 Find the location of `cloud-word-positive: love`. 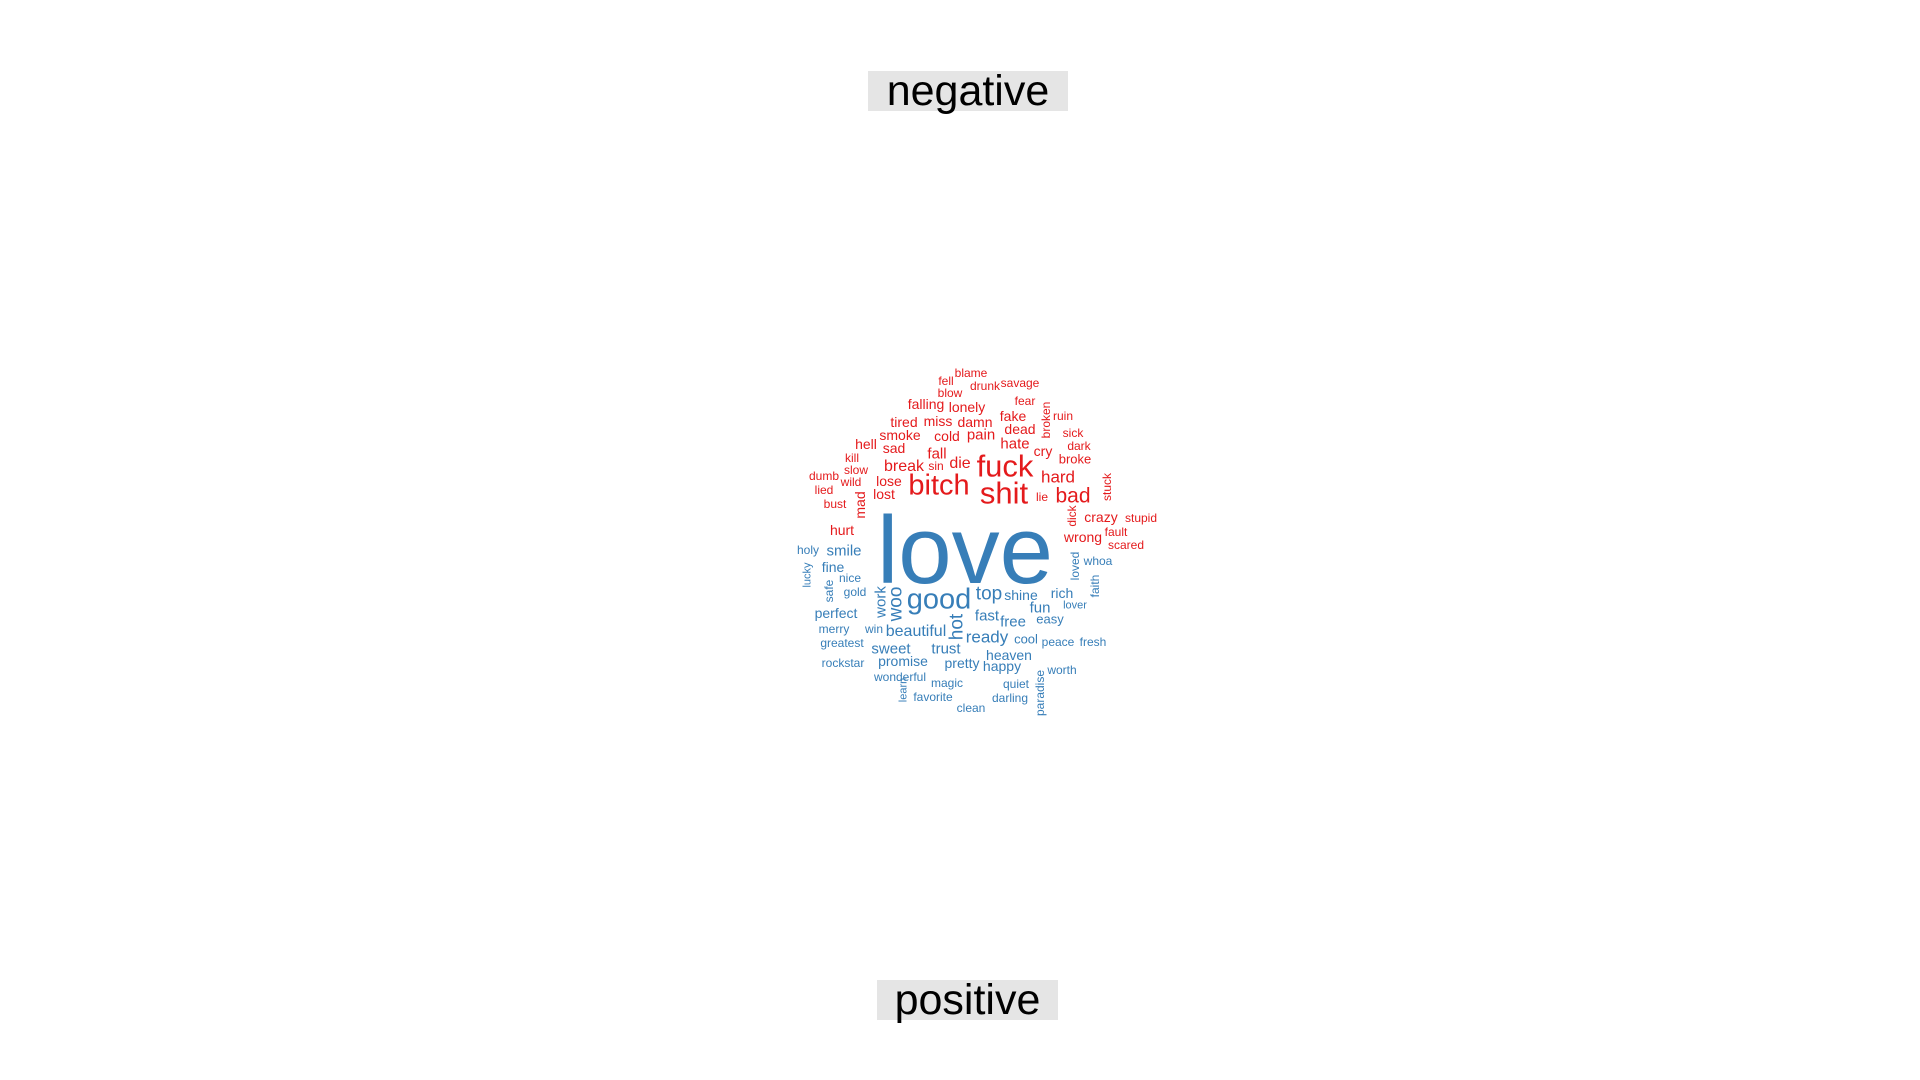

cloud-word-positive: love is located at coordinates (965, 550).